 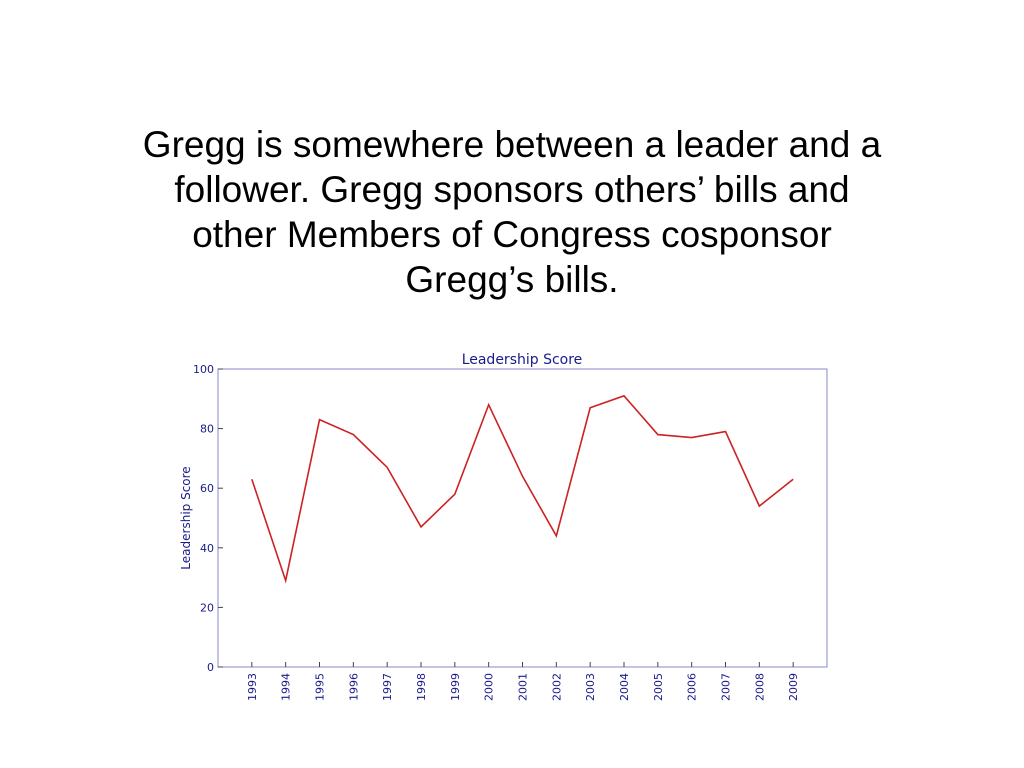 I want to click on x-tick-label: 2008, so click(x=759, y=687).